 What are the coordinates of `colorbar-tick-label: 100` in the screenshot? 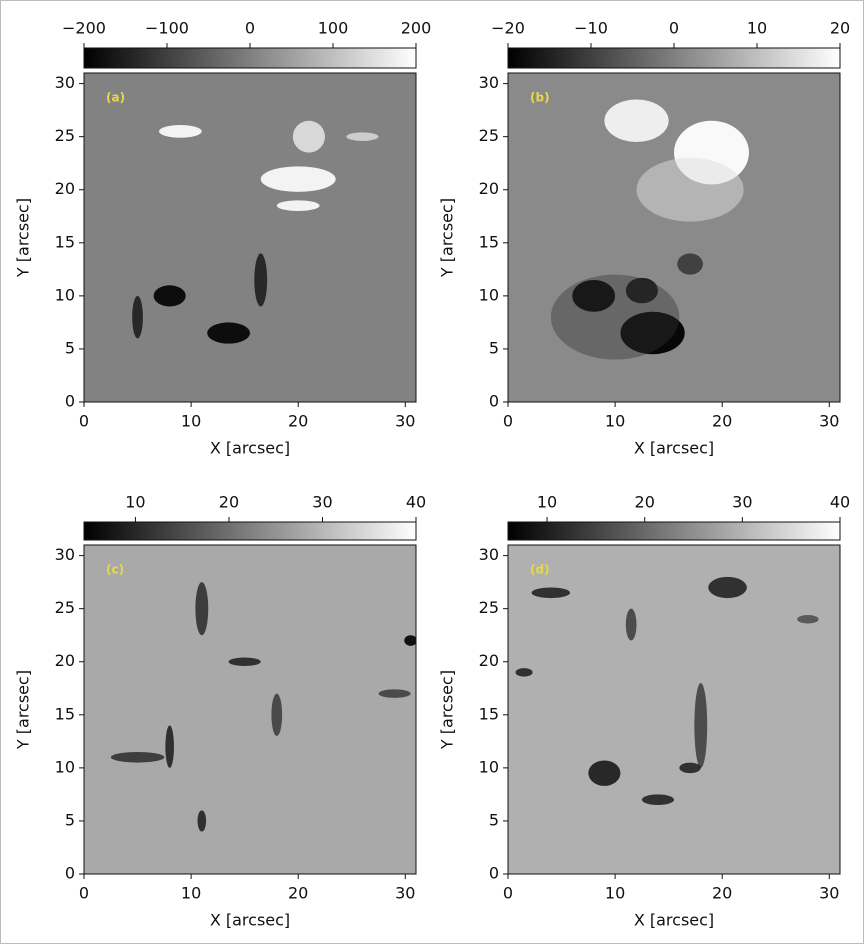 It's located at (333, 28).